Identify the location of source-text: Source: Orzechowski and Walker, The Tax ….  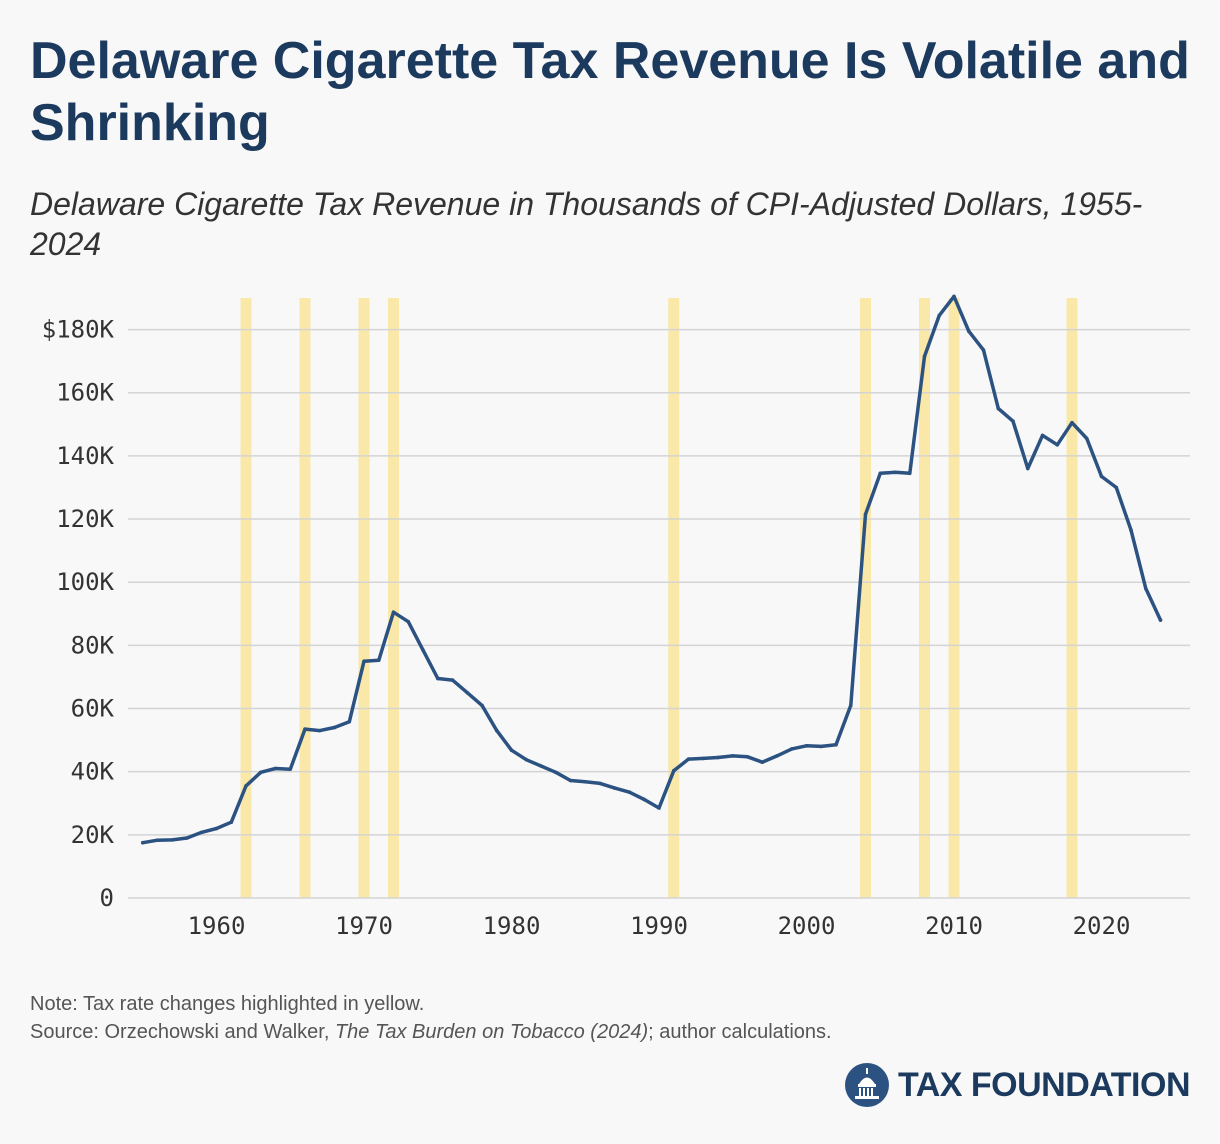
(431, 1032).